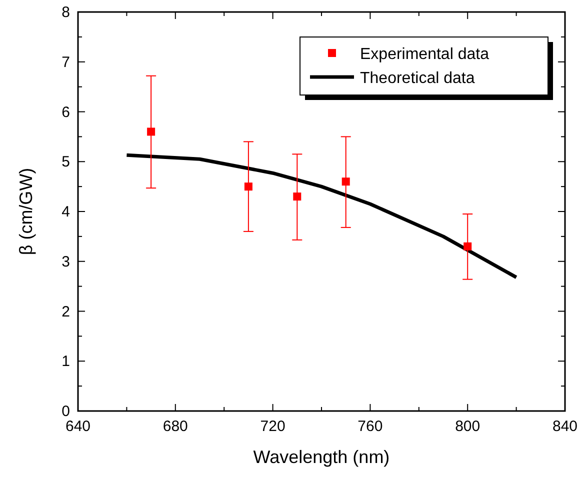 The width and height of the screenshot is (584, 487). What do you see at coordinates (66, 212) in the screenshot?
I see `y-tick-label: 4` at bounding box center [66, 212].